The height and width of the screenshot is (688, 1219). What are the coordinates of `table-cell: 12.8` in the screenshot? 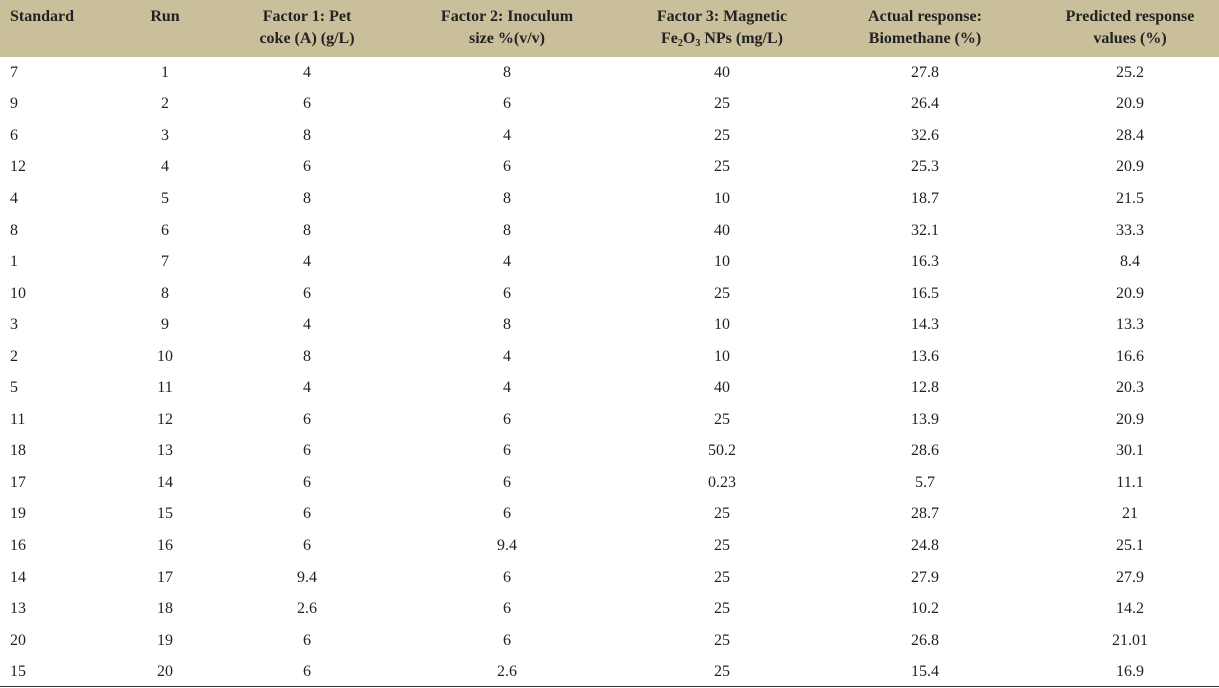 It's located at (925, 388).